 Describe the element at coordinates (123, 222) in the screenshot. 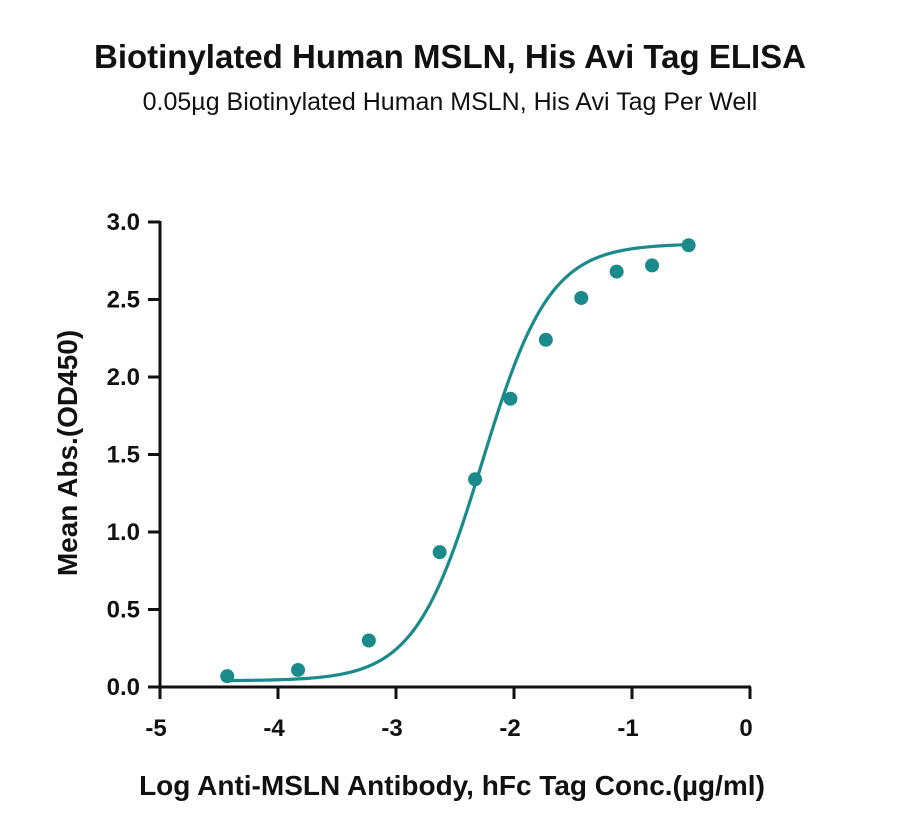

I see `y-tick-label: 3.0` at that location.